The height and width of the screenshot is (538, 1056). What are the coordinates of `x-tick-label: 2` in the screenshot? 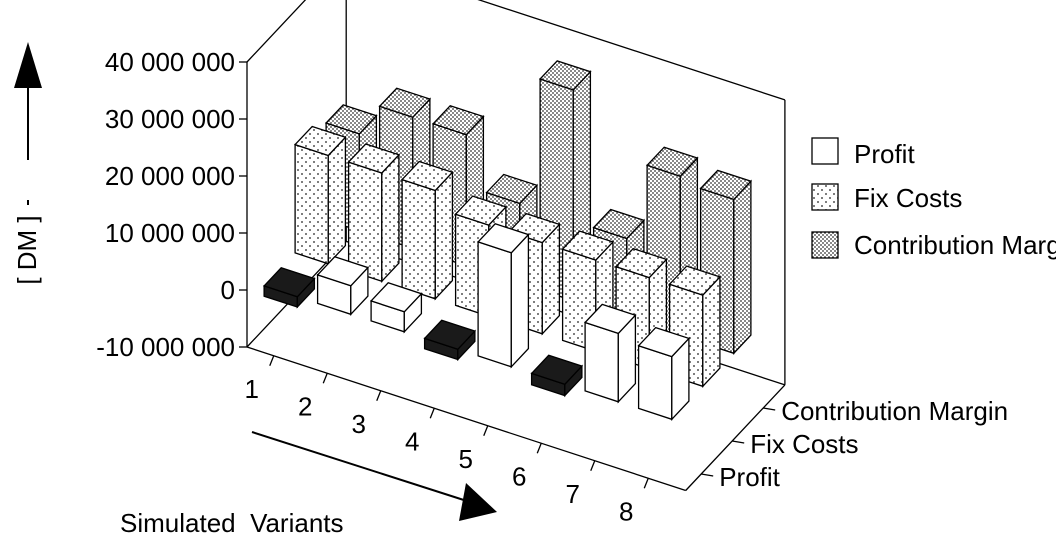 It's located at (305, 406).